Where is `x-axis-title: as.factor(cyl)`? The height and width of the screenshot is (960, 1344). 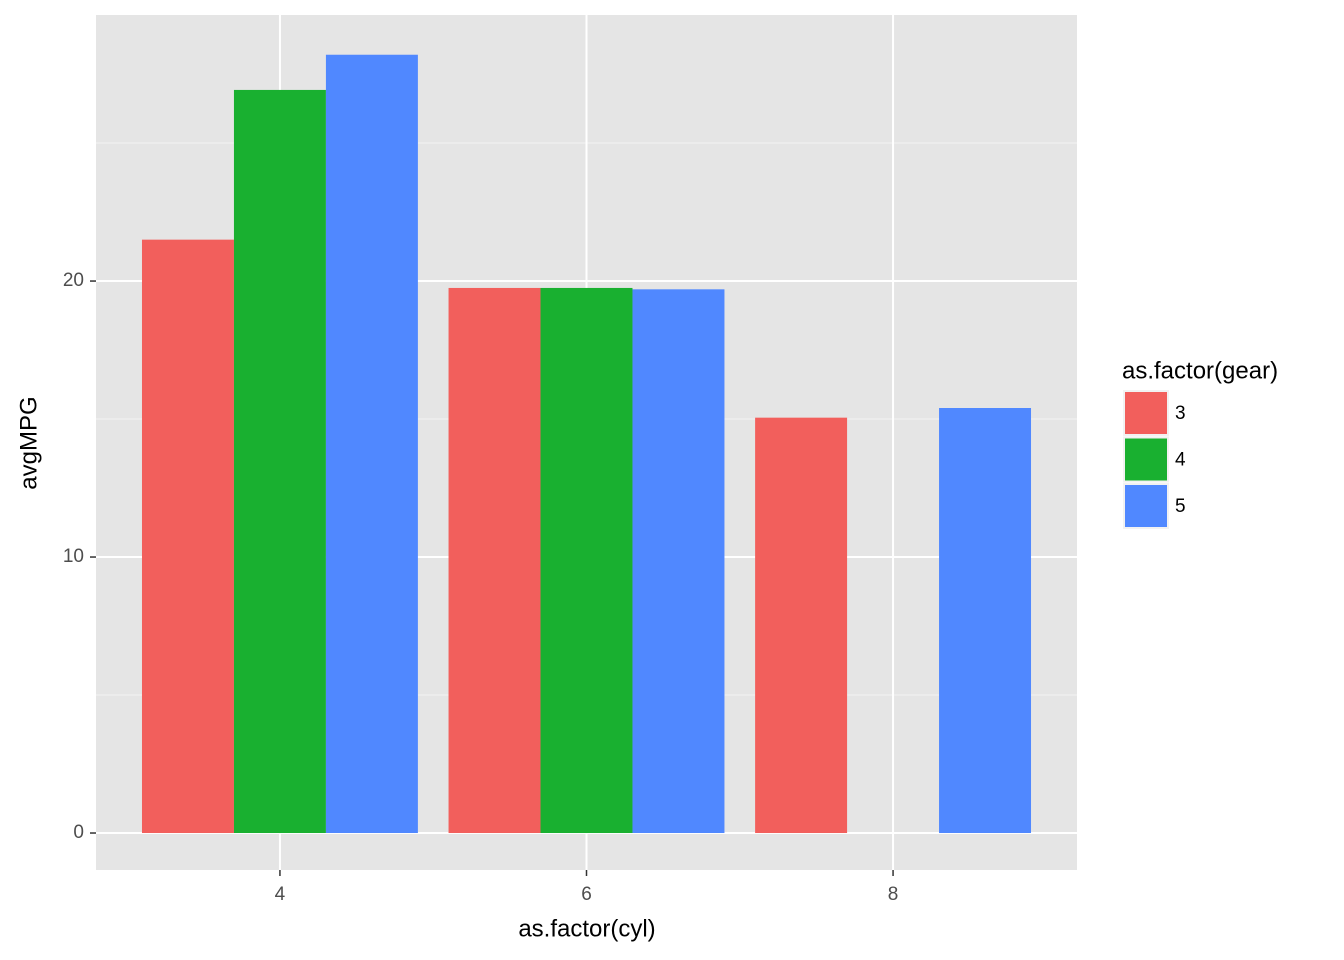 x-axis-title: as.factor(cyl) is located at coordinates (586, 928).